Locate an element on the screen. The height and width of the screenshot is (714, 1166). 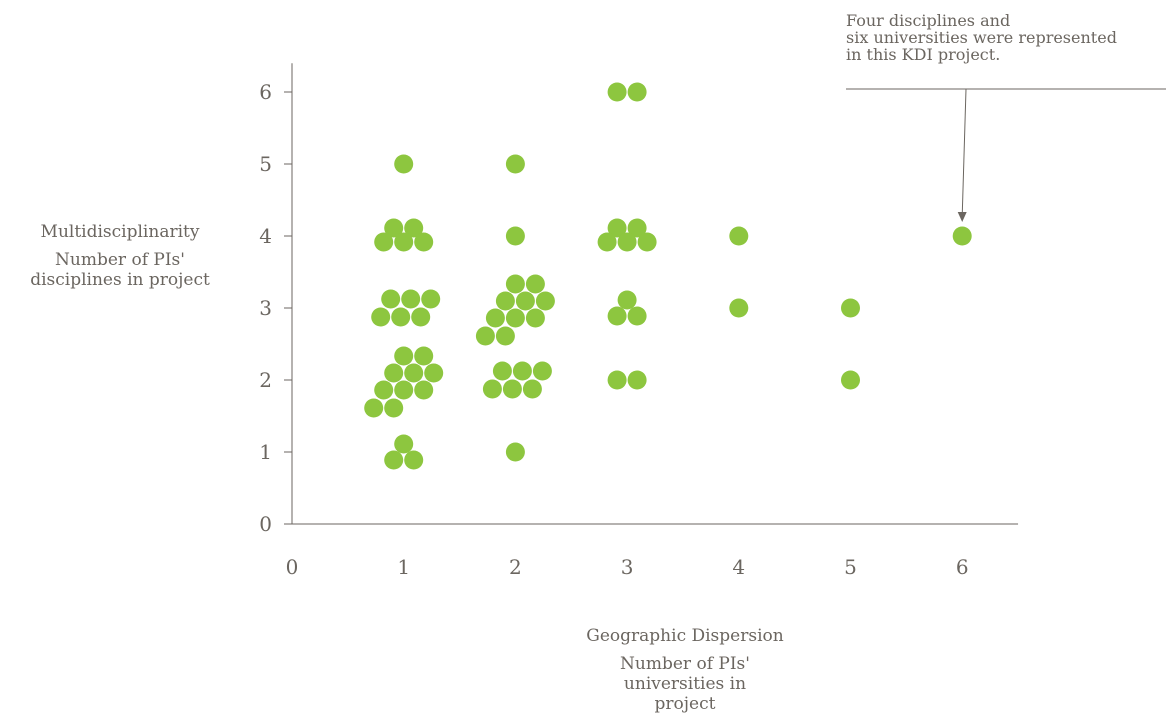
annotation-leader-line is located at coordinates (964, 152).